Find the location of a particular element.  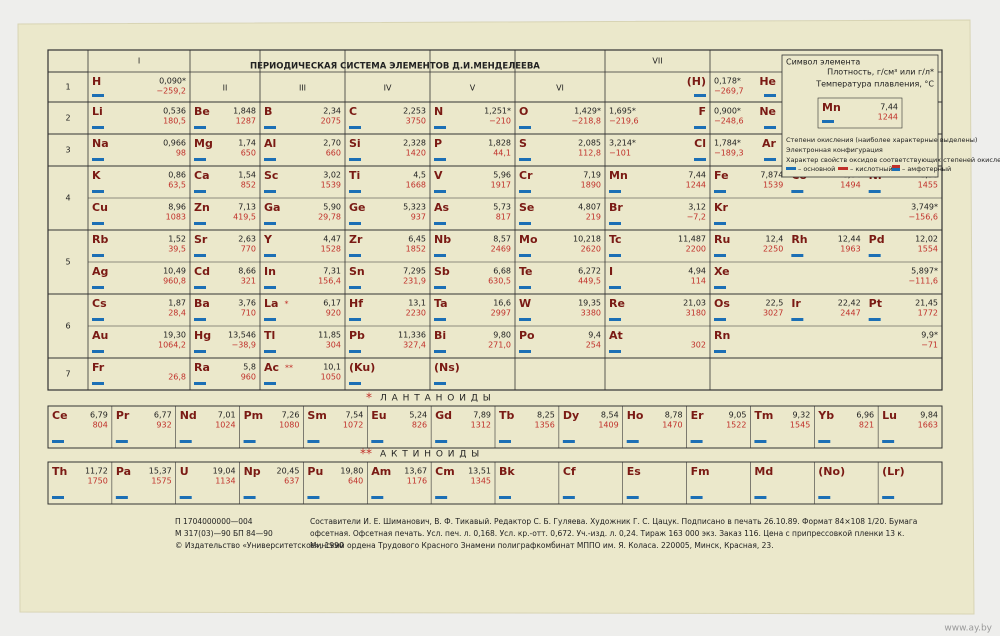

element-symbol: Pa is located at coordinates (123, 471).